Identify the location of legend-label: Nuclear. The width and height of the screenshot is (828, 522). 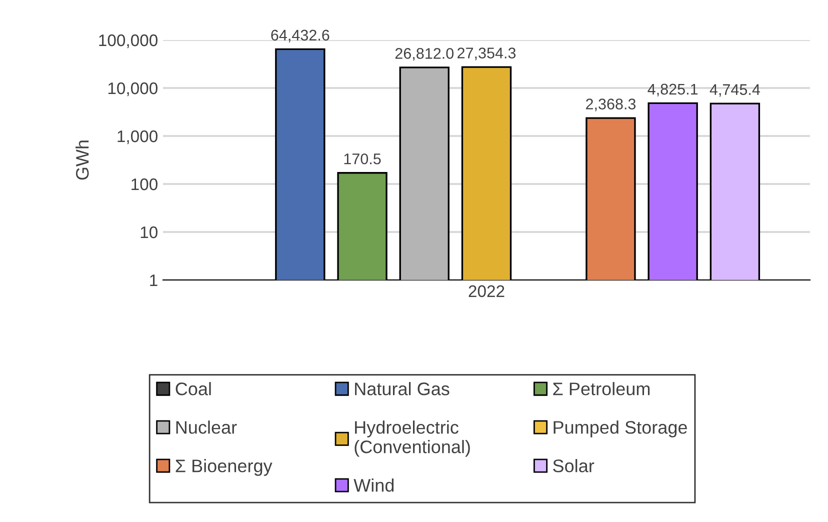
(206, 427).